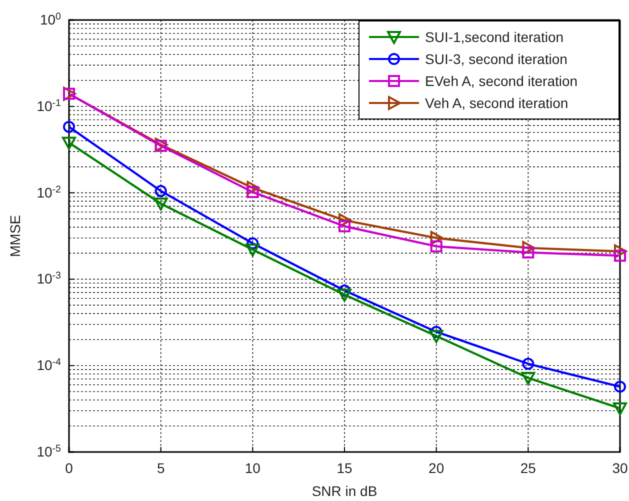  I want to click on x-tick-label: 20, so click(436, 468).